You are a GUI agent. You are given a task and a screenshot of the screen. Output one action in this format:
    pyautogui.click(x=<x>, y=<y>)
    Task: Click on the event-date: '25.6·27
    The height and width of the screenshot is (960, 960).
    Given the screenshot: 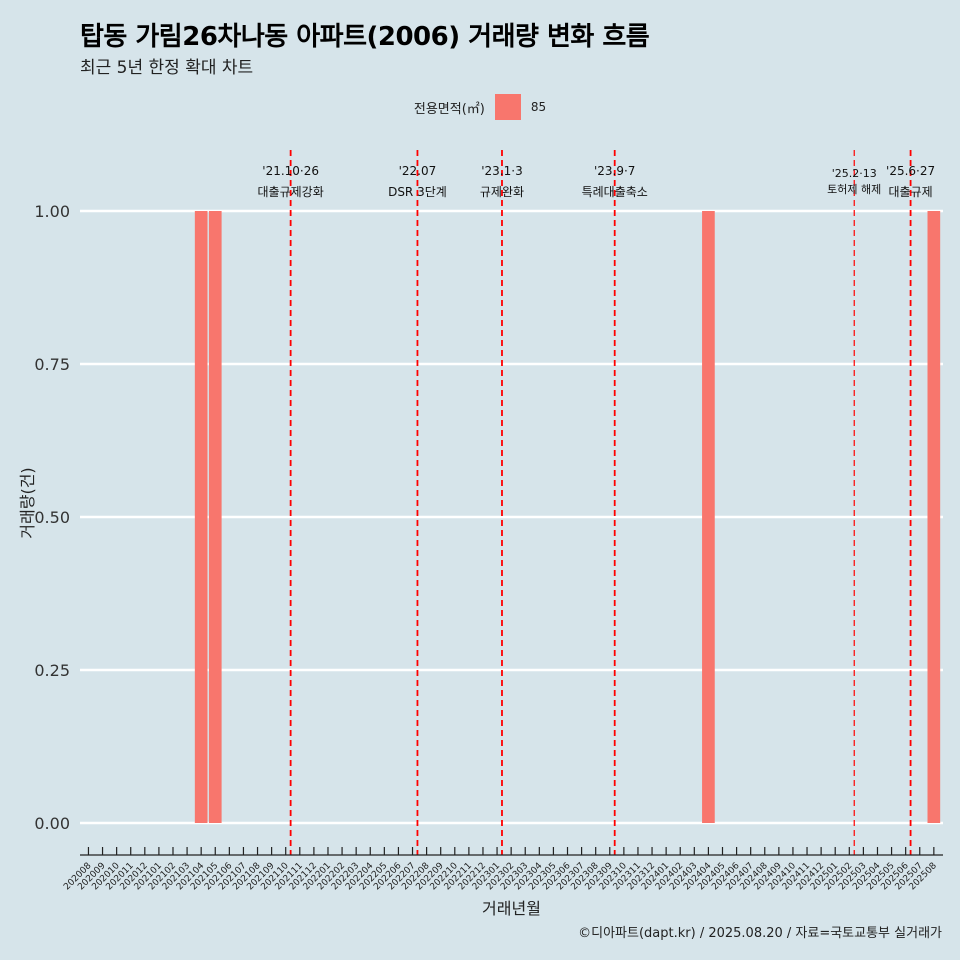 What is the action you would take?
    pyautogui.click(x=910, y=171)
    